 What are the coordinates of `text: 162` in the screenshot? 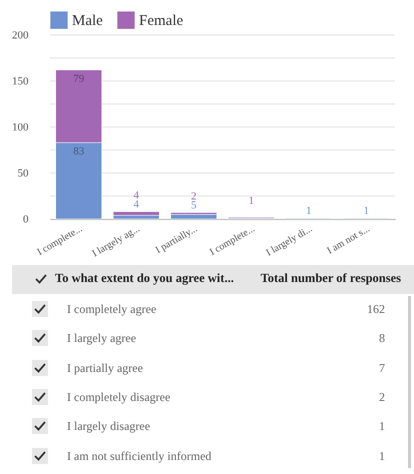 It's located at (376, 309).